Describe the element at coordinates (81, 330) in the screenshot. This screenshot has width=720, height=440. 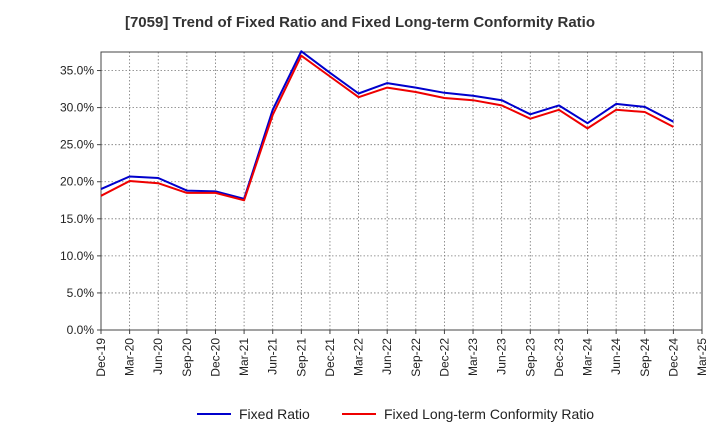
I see `y-tick-label: 0.0%` at that location.